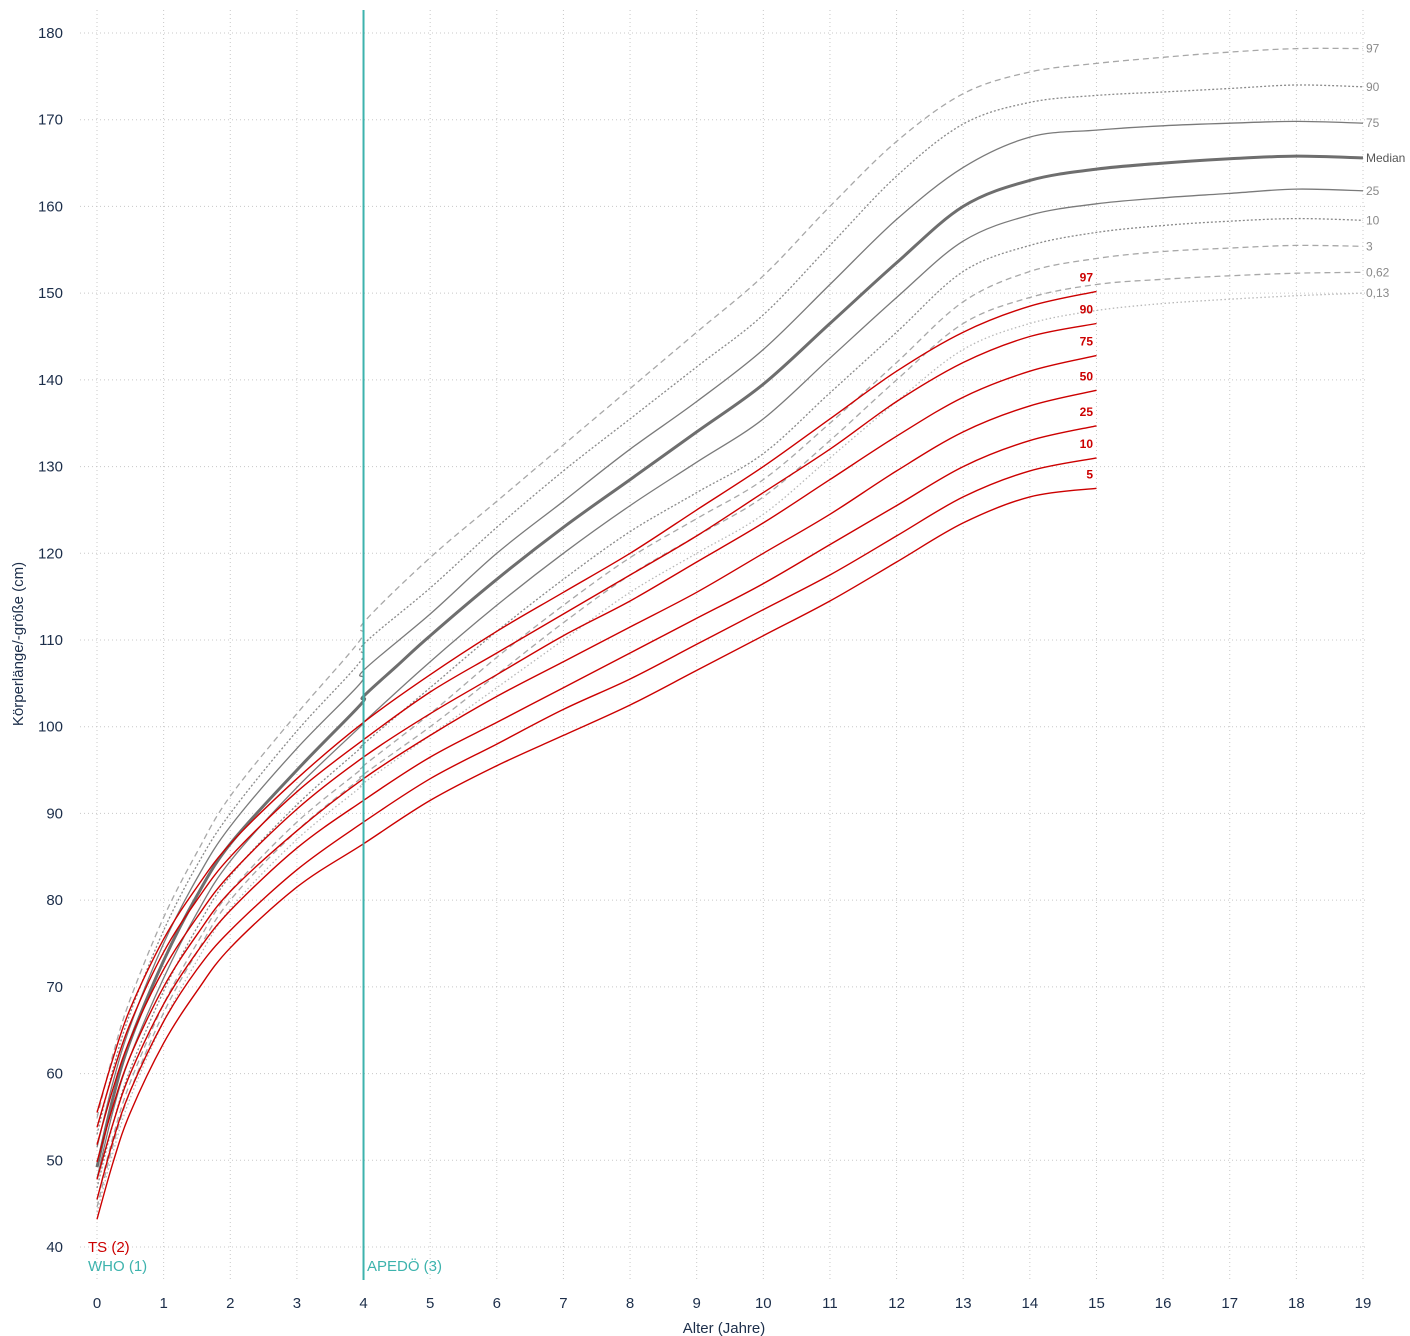 Image resolution: width=1410 pixels, height=1336 pixels. Describe the element at coordinates (50, 33) in the screenshot. I see `y-tick-label: 180` at that location.